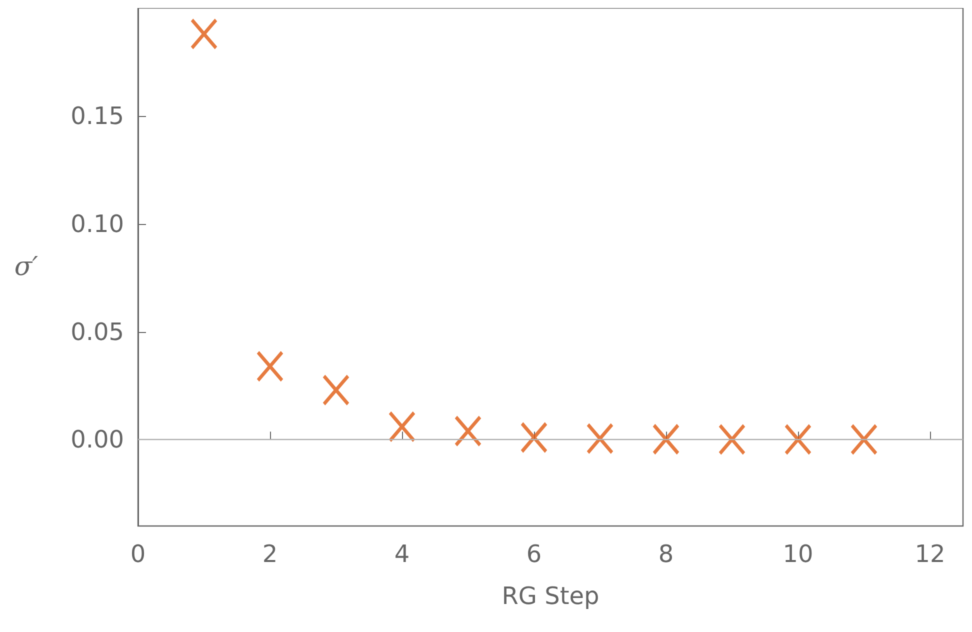 The image size is (972, 632). Describe the element at coordinates (798, 554) in the screenshot. I see `x-tick-label: 10` at that location.